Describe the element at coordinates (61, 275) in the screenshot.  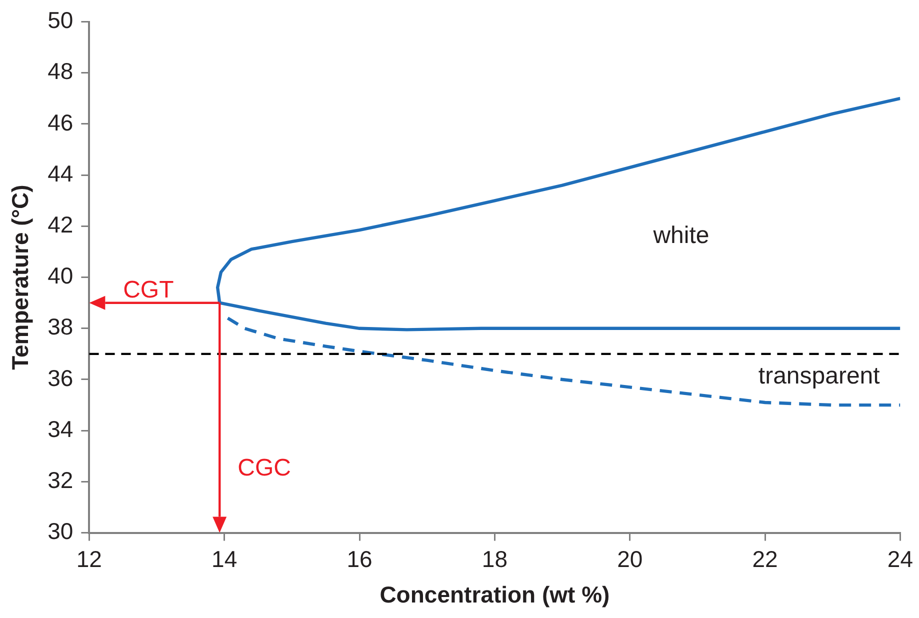
I see `y-tick-label: 40` at that location.